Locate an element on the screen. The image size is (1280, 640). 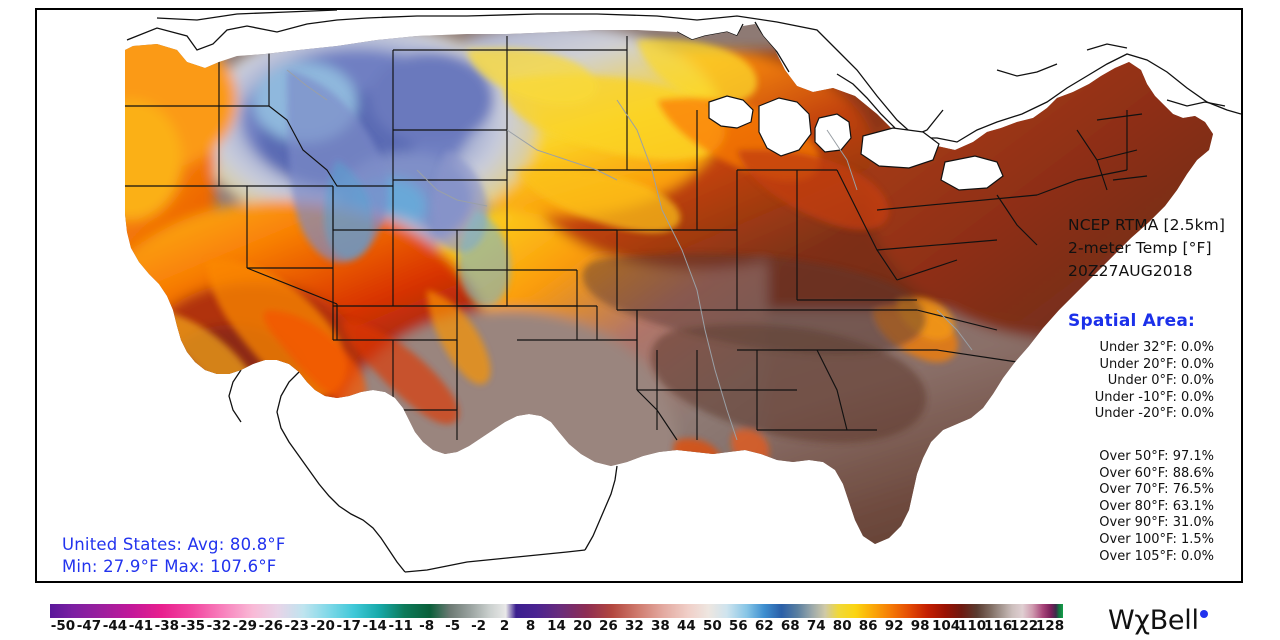
stat-under-0: Under 0°F: 0.0% is located at coordinates (1160, 381).